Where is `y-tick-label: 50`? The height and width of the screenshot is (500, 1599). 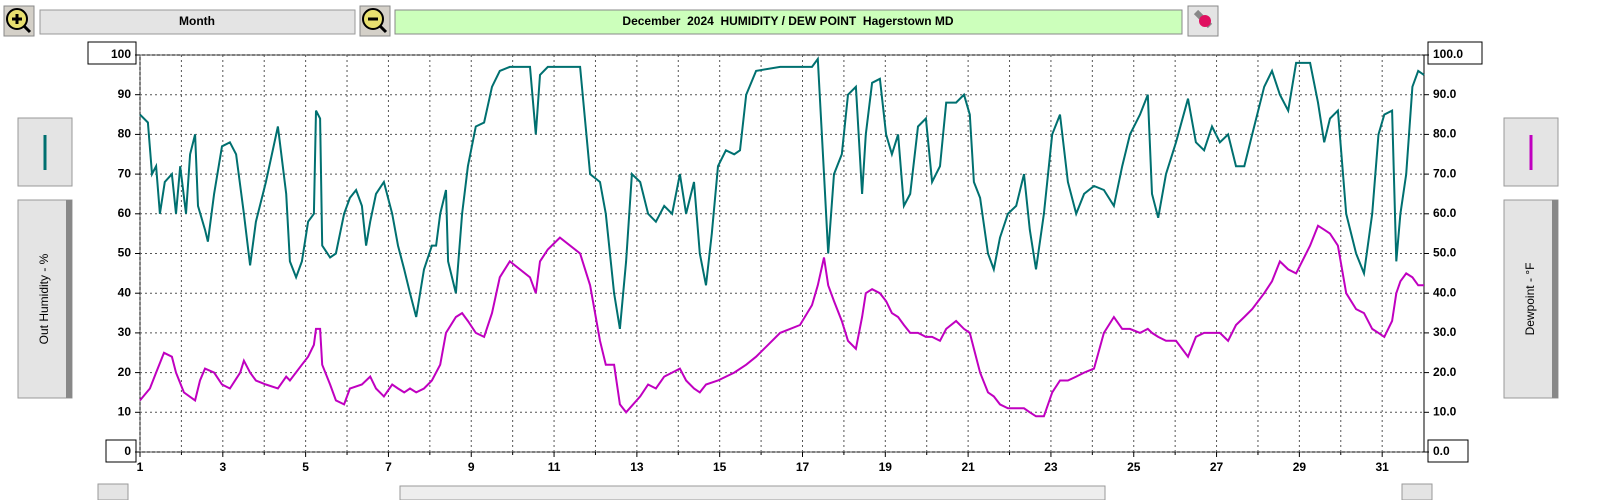 y-tick-label: 50 is located at coordinates (125, 253).